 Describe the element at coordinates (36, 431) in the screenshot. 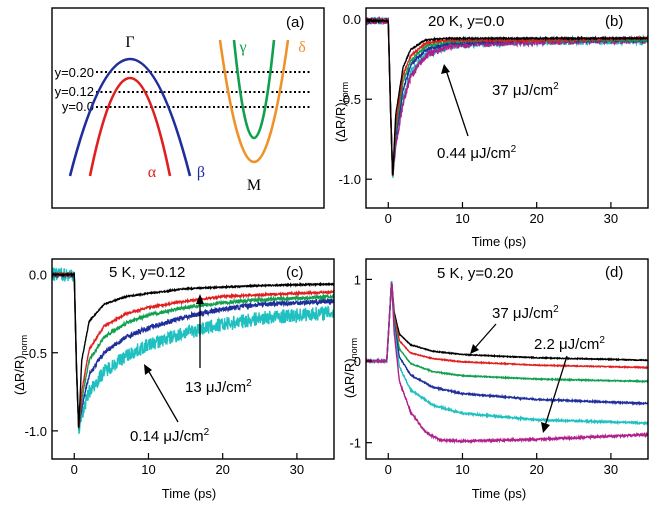

I see `panel-c-ytick-label-2: -1.0` at that location.